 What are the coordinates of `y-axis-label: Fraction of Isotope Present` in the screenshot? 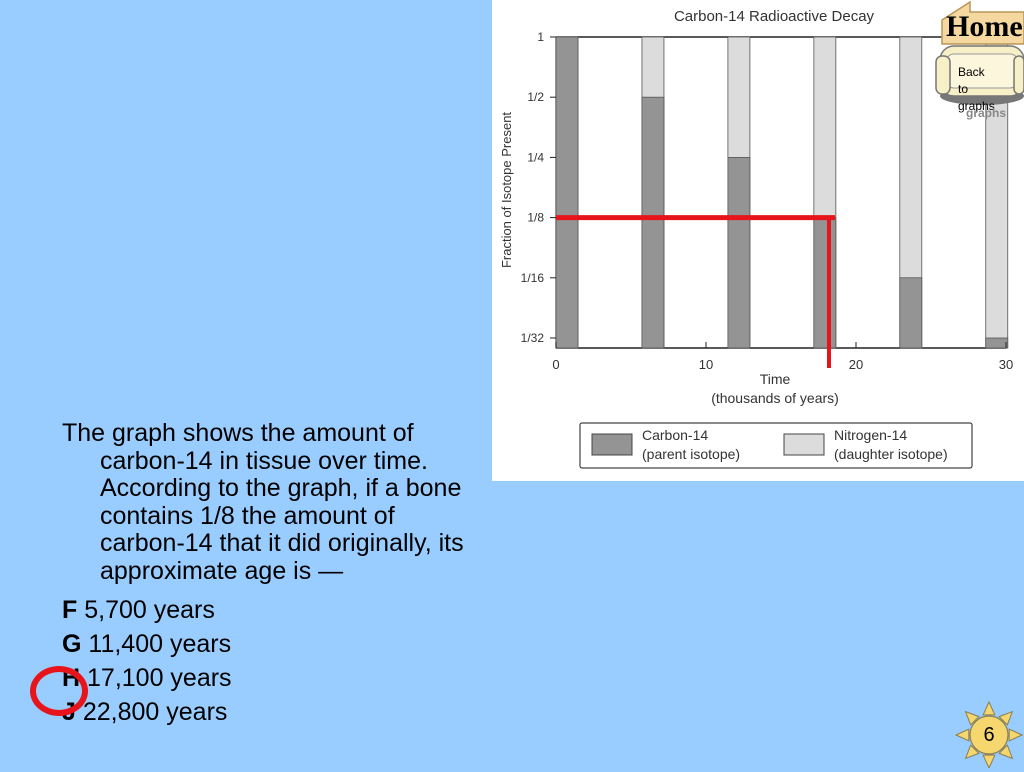 It's located at (506, 190).